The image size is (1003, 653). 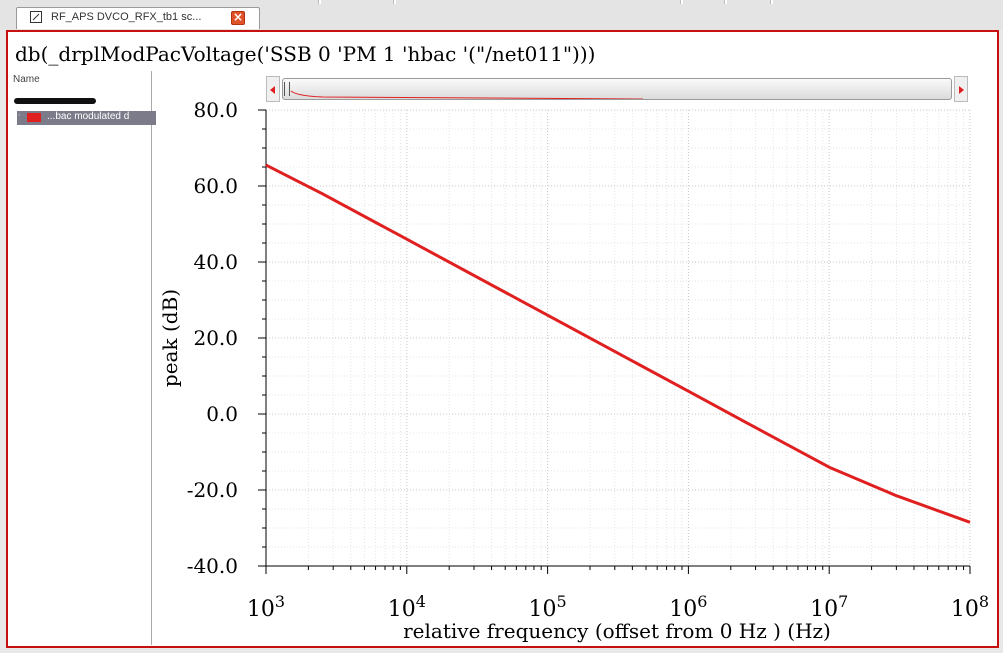 I want to click on y-tick-label: 20.0, so click(x=215, y=338).